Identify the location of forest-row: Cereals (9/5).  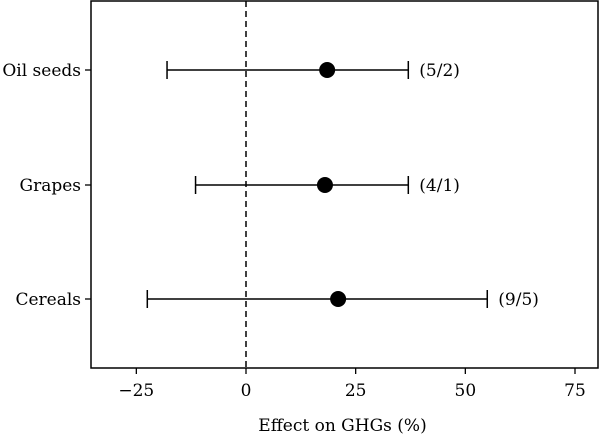
(277, 300).